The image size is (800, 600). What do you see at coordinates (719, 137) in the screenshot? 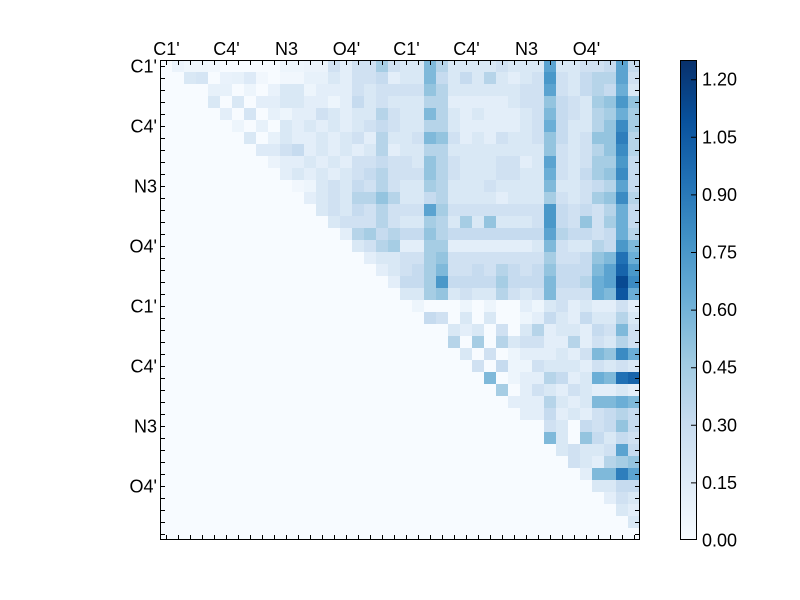
I see `svg-text: 1.05` at bounding box center [719, 137].